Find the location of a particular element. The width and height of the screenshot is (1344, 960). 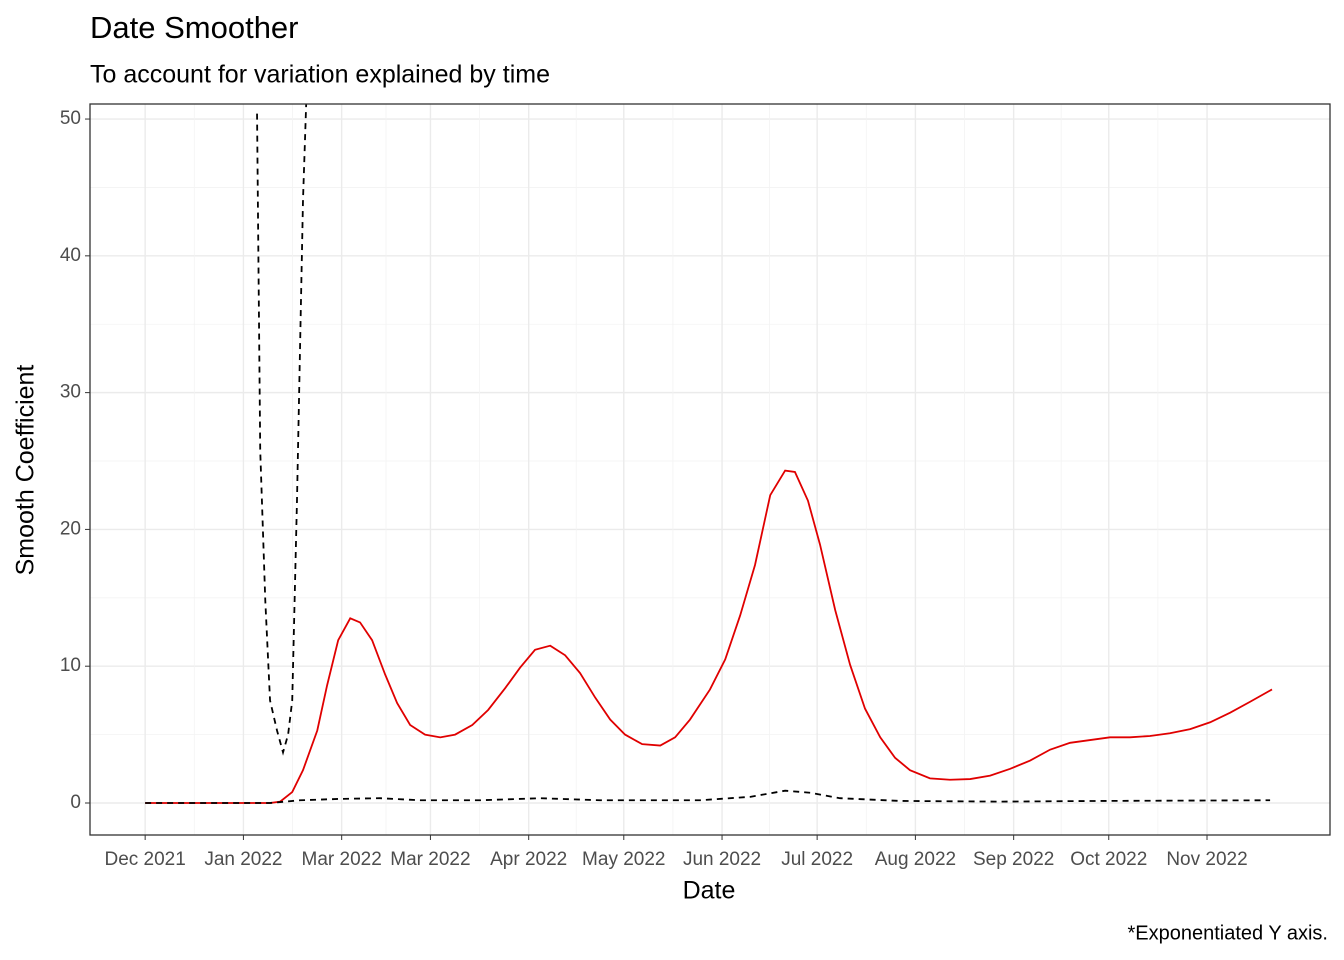

x-tick-label: Jul 2022 is located at coordinates (817, 859).